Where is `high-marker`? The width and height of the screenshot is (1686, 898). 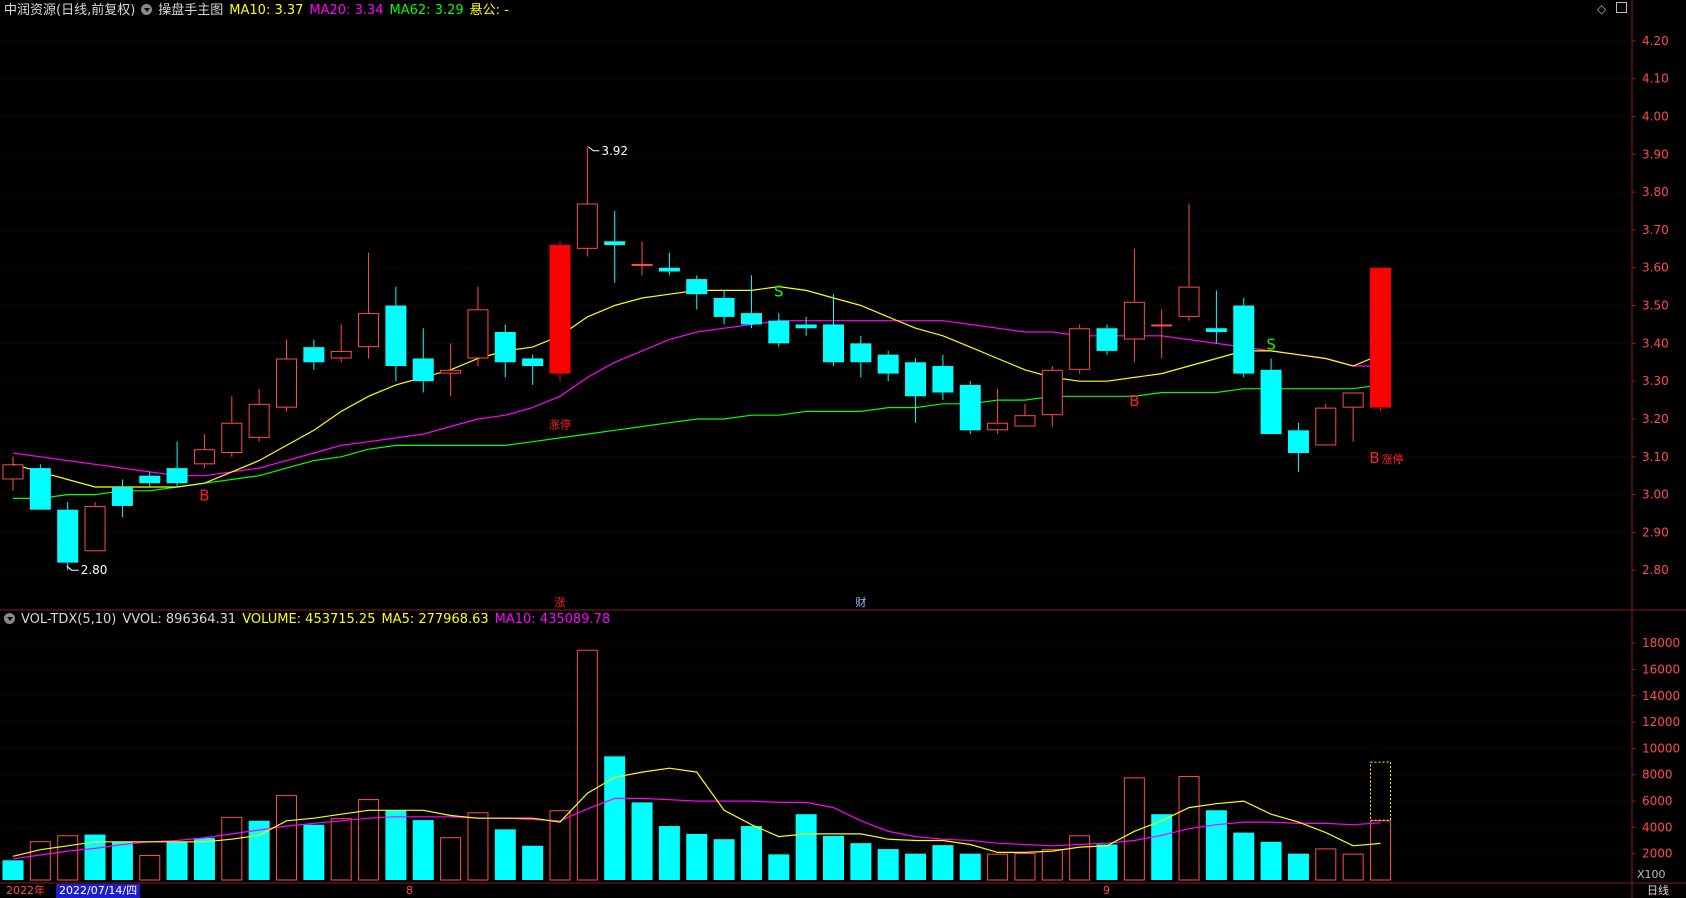 high-marker is located at coordinates (594, 149).